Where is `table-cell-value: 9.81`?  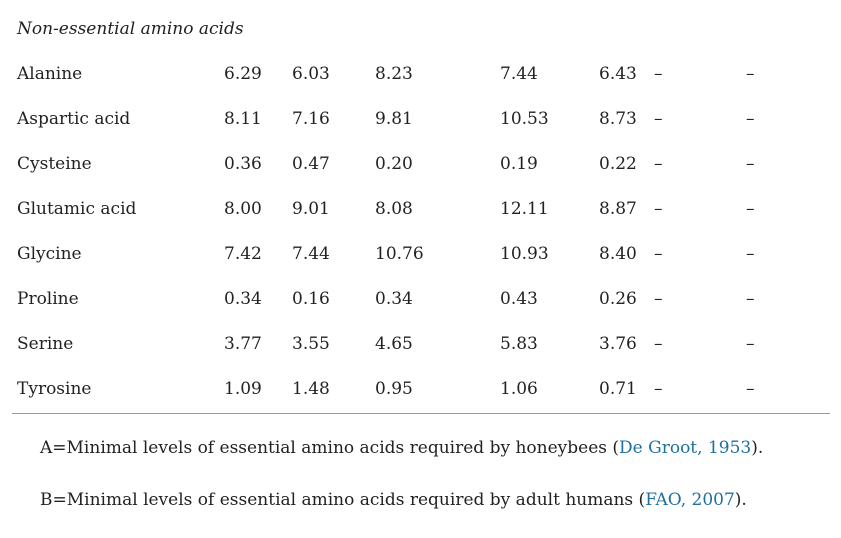
table-cell-value: 9.81 is located at coordinates (394, 119).